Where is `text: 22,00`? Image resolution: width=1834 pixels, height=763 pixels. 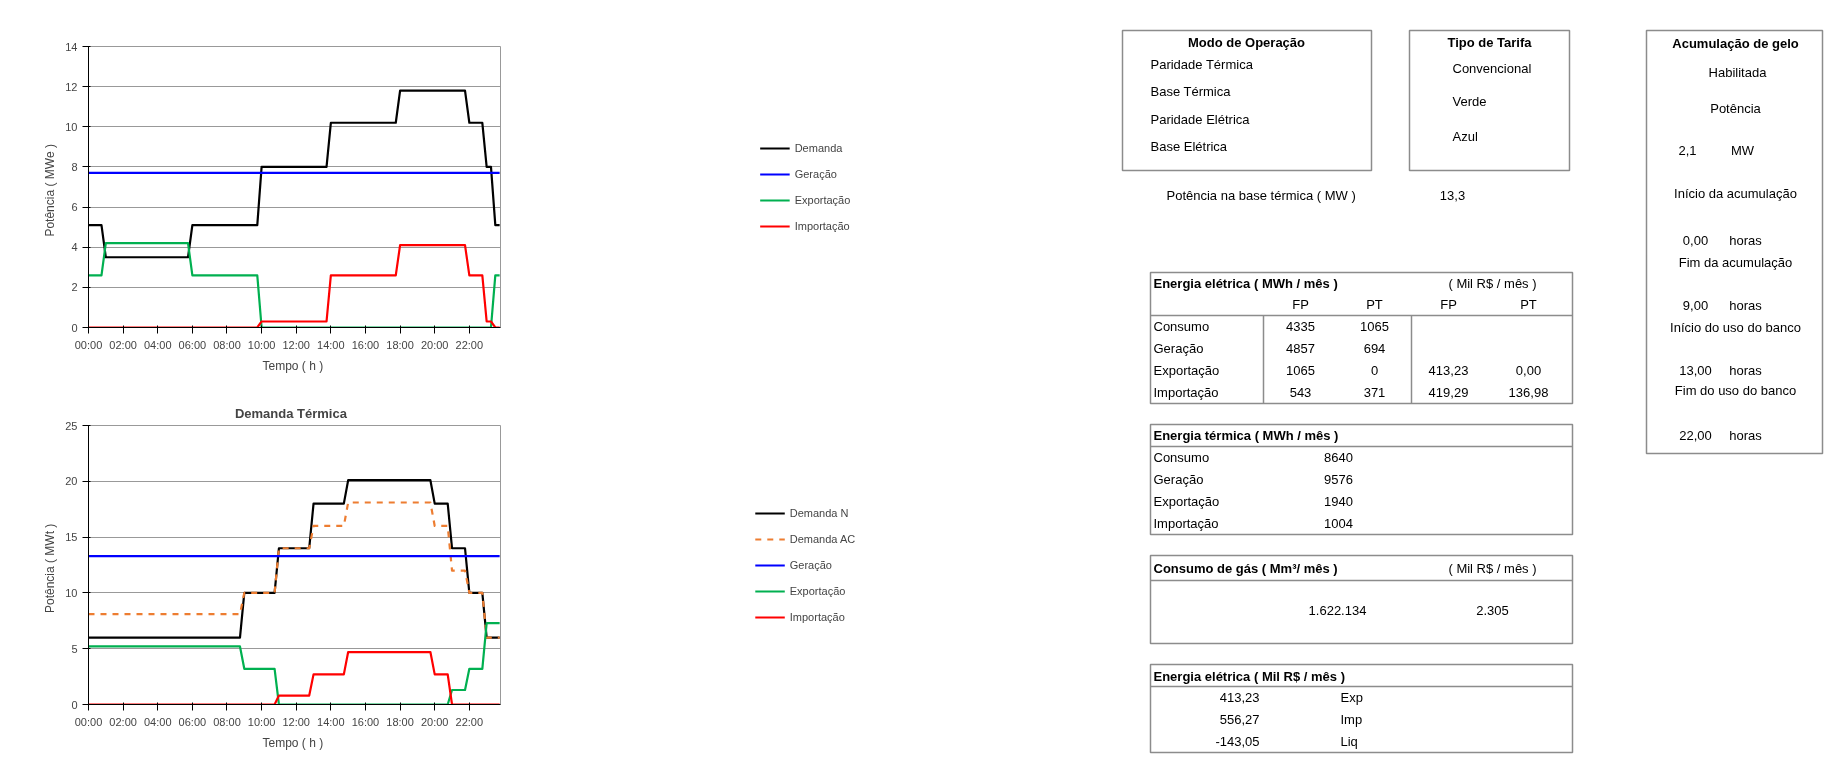
text: 22,00 is located at coordinates (1695, 435).